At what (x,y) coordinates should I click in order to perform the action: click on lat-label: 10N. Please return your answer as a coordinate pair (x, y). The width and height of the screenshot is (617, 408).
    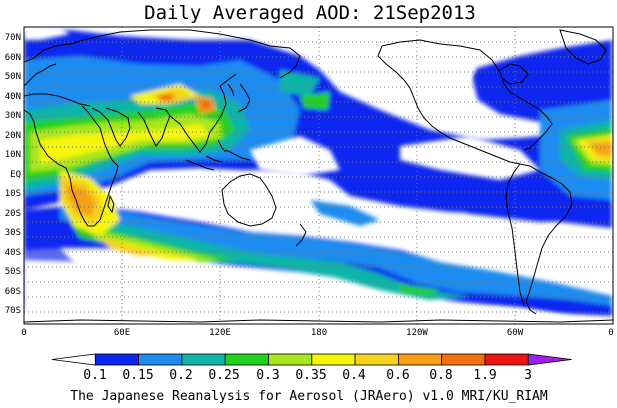
    Looking at the image, I should click on (13, 155).